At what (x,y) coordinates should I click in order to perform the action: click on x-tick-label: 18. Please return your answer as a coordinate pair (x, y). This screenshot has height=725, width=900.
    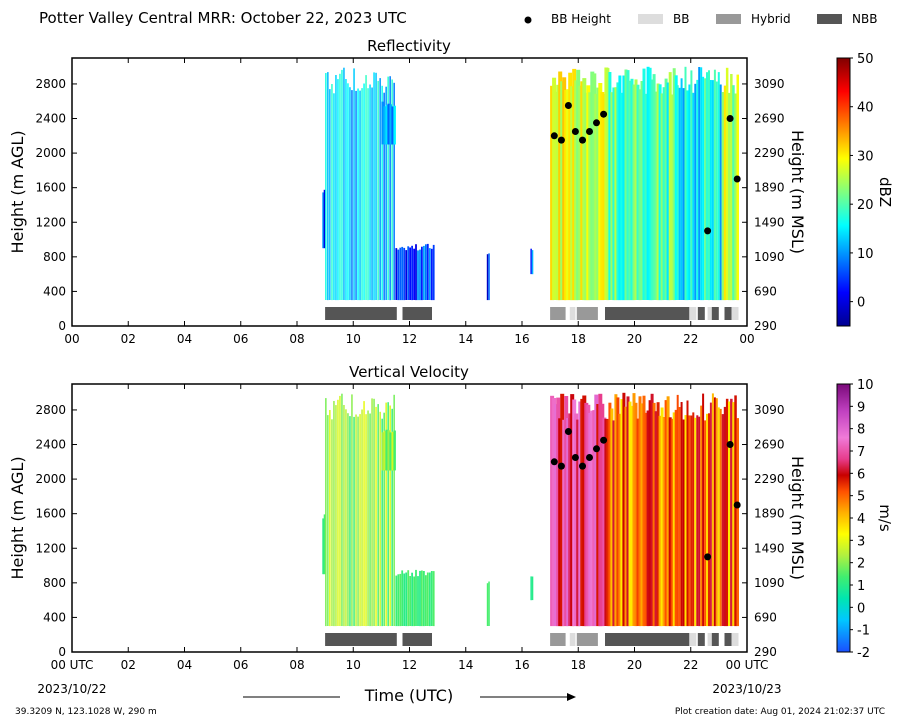
    Looking at the image, I should click on (578, 665).